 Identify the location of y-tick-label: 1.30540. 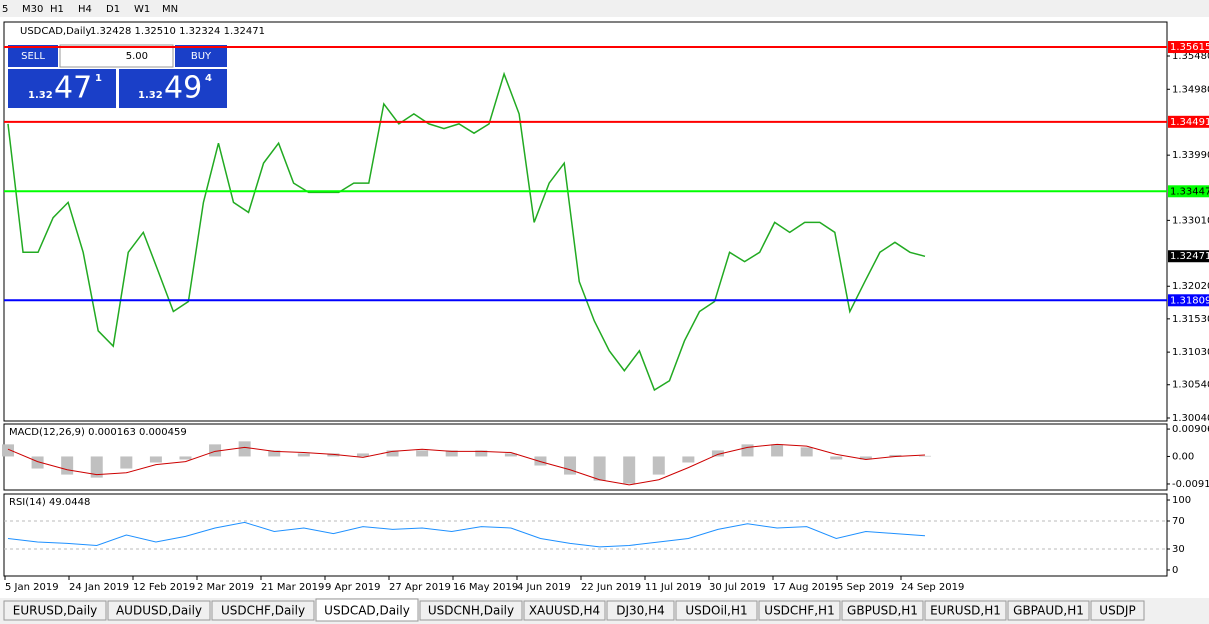
(1190, 385).